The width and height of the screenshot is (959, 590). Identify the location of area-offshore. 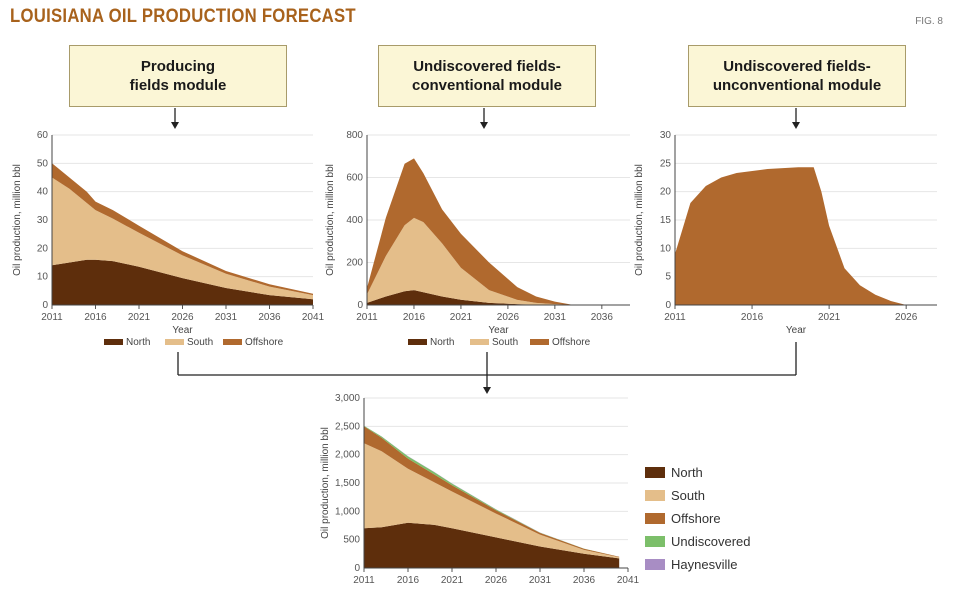
(470, 231).